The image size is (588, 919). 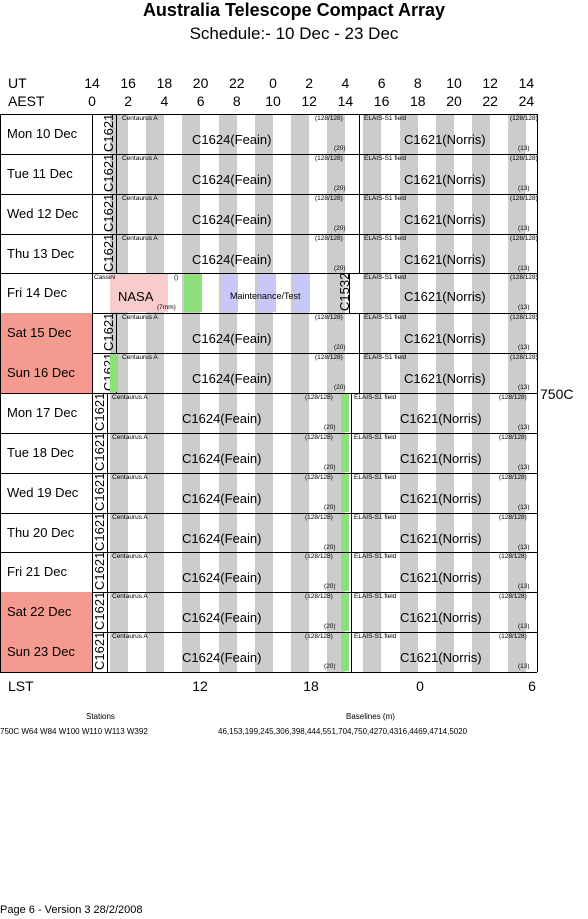 What do you see at coordinates (41, 532) in the screenshot?
I see `day-label: Thu 20 Dec` at bounding box center [41, 532].